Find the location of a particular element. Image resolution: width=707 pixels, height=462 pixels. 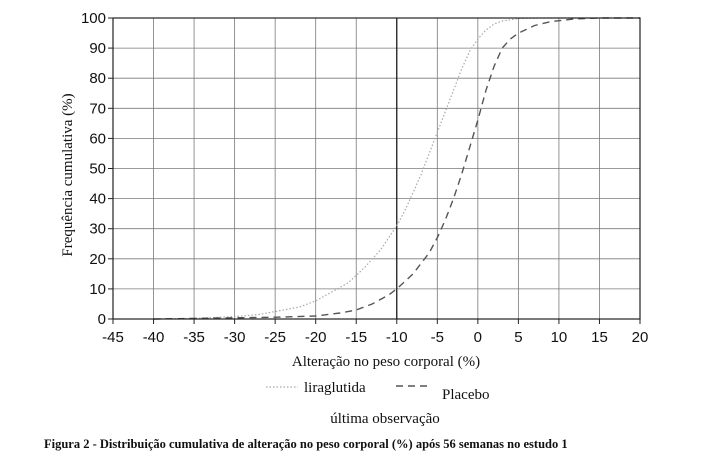

legend: liraglutida Placebo última observação is located at coordinates (377, 403).